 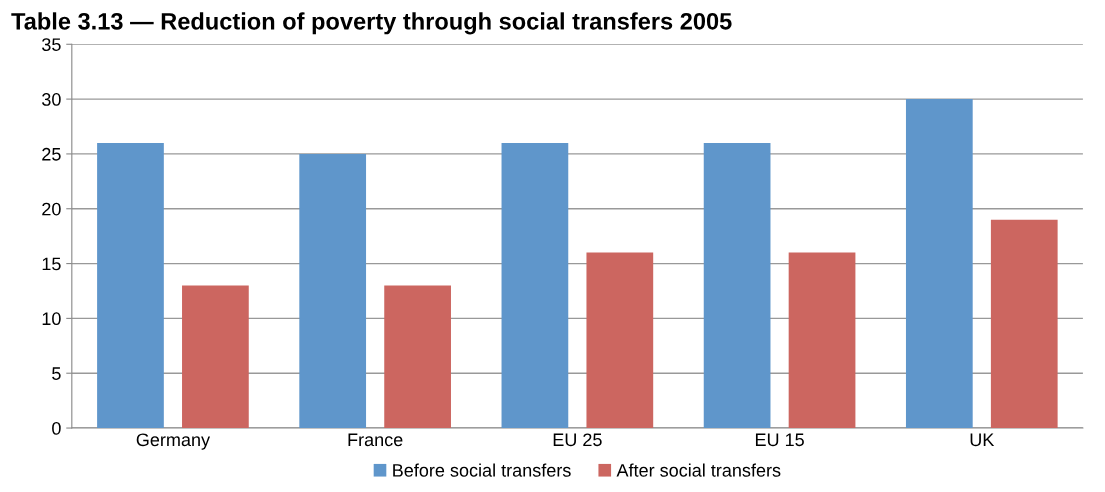 What do you see at coordinates (698, 470) in the screenshot?
I see `legend-label: After social transfers` at bounding box center [698, 470].